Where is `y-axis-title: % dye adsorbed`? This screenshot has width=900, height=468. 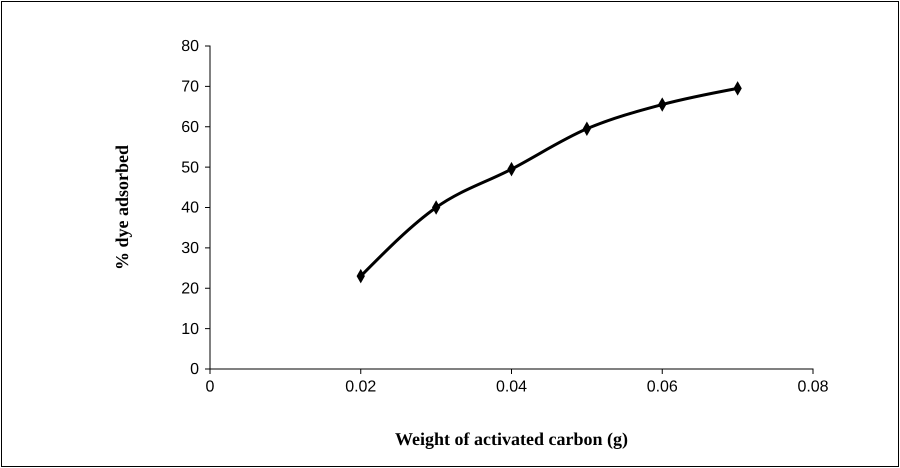 y-axis-title: % dye adsorbed is located at coordinates (122, 207).